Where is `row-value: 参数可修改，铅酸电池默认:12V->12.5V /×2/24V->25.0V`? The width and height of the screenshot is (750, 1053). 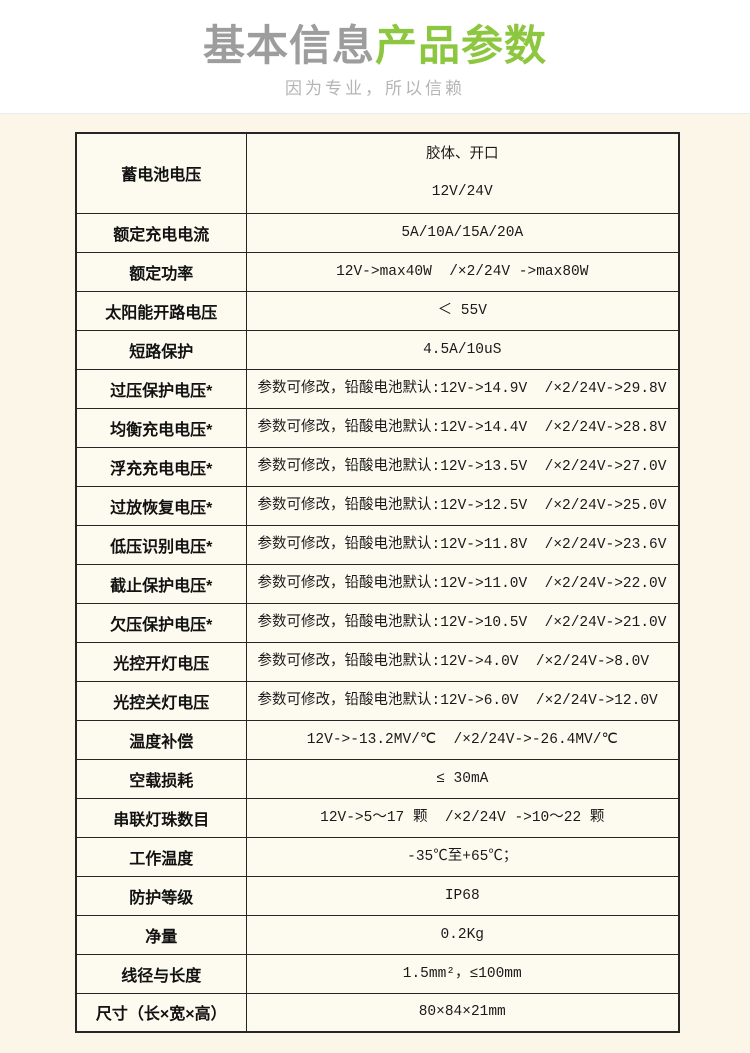 row-value: 参数可修改，铅酸电池默认:12V->12.5V /×2/24V->25.0V is located at coordinates (462, 505).